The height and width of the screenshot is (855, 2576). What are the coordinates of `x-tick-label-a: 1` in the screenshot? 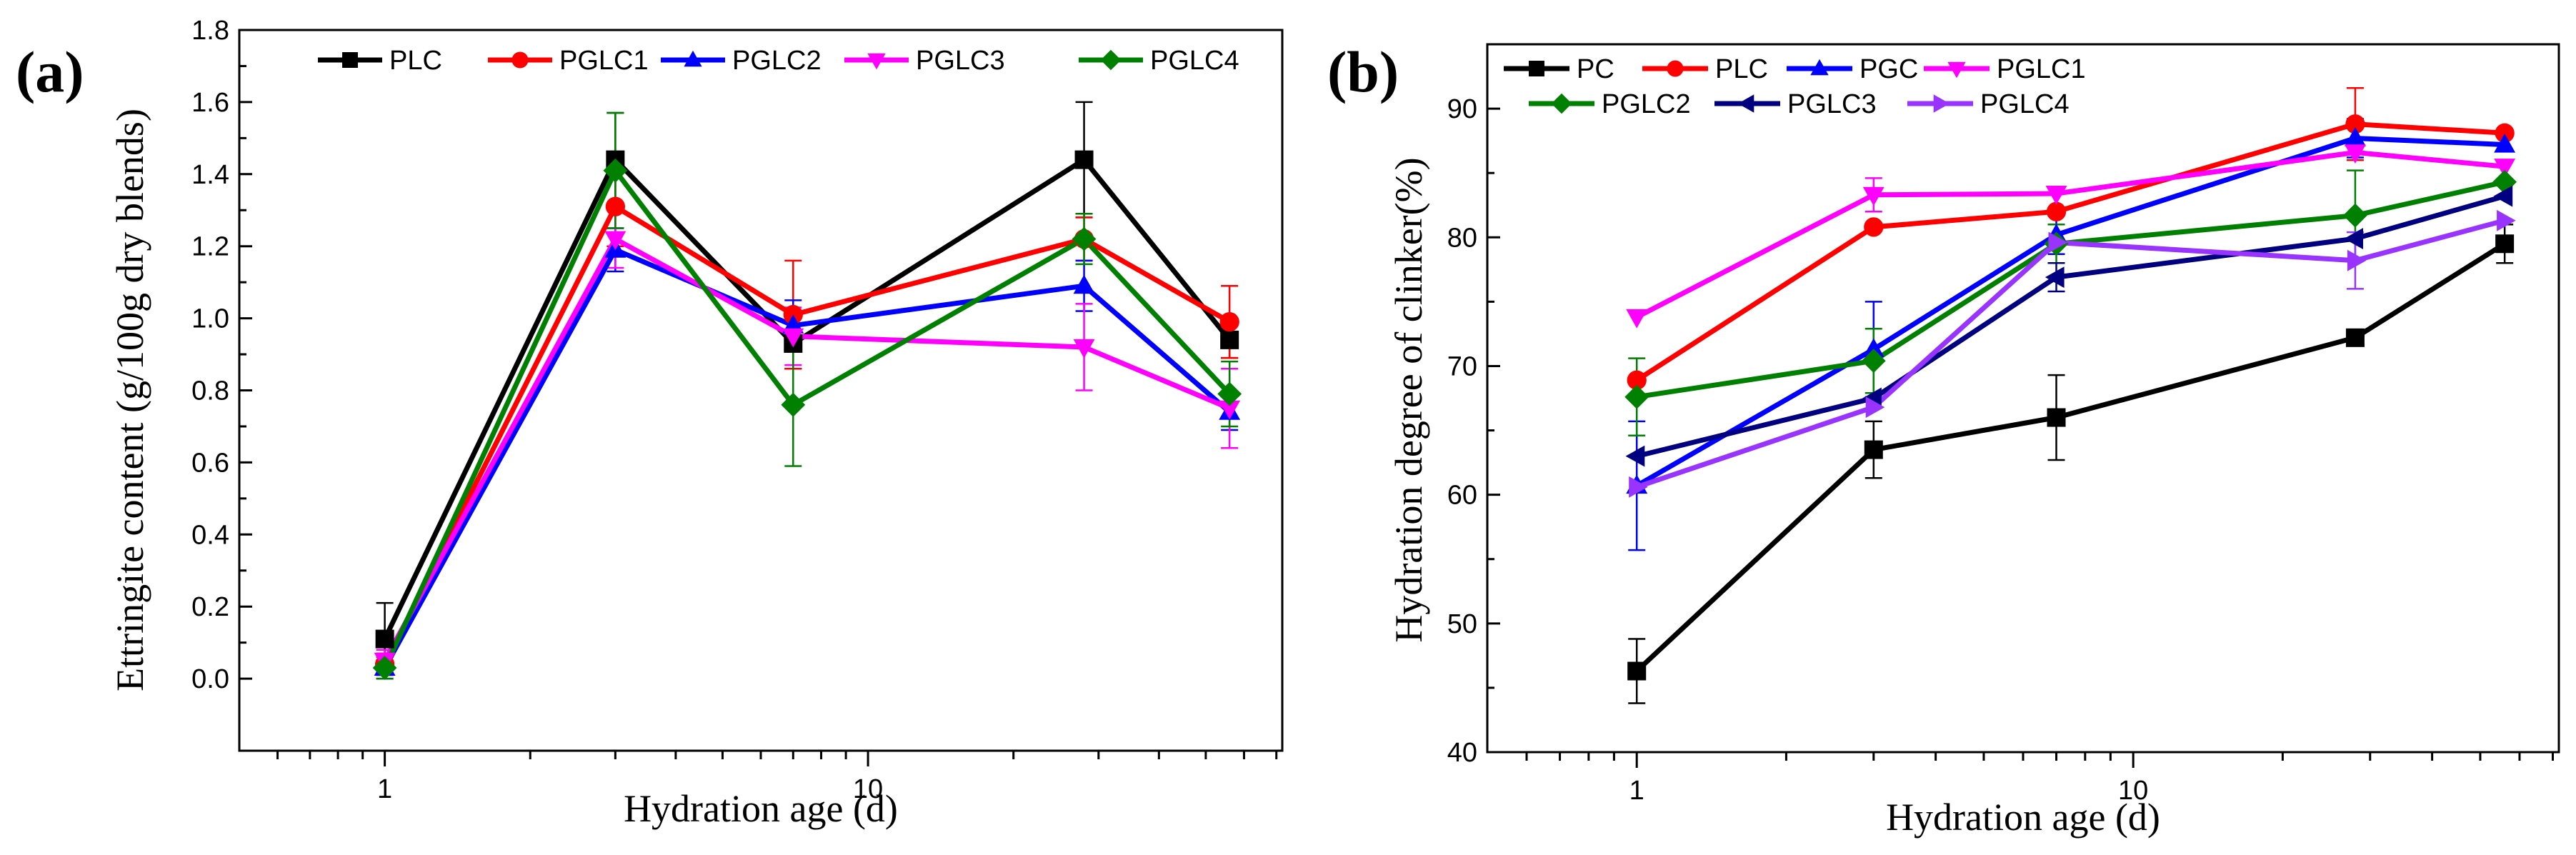 It's located at (384, 789).